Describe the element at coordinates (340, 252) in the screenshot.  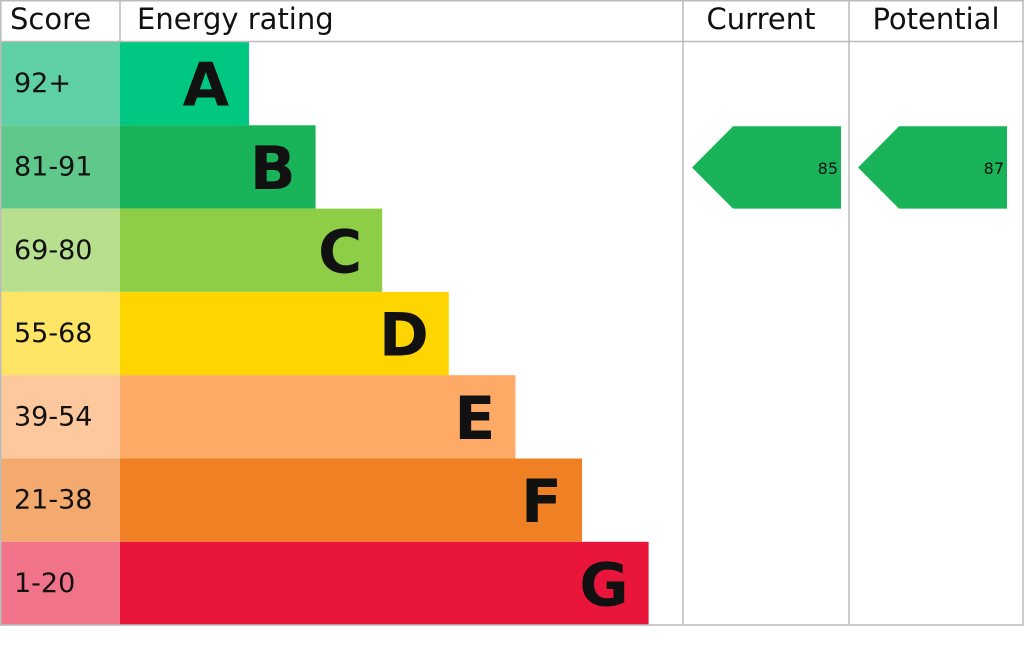
I see `rating-letter: C` at that location.